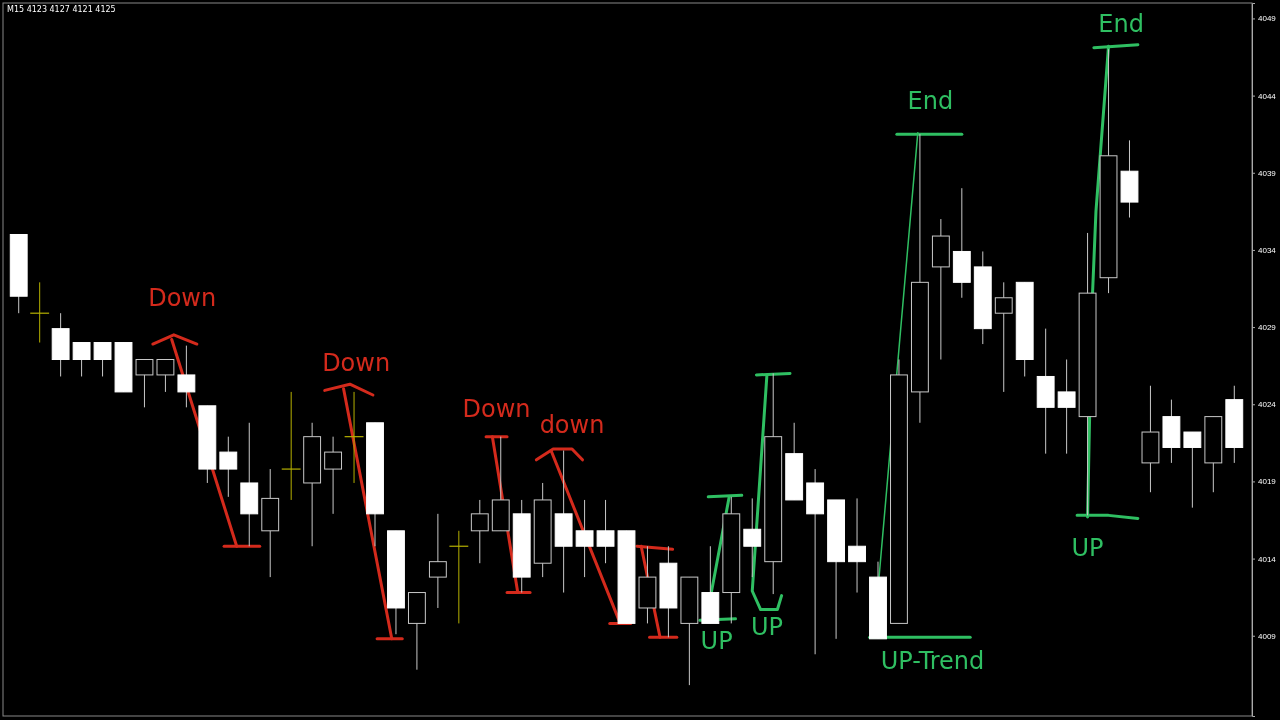 The height and width of the screenshot is (720, 1280). What do you see at coordinates (1267, 559) in the screenshot?
I see `y-tick-label: 4014` at bounding box center [1267, 559].